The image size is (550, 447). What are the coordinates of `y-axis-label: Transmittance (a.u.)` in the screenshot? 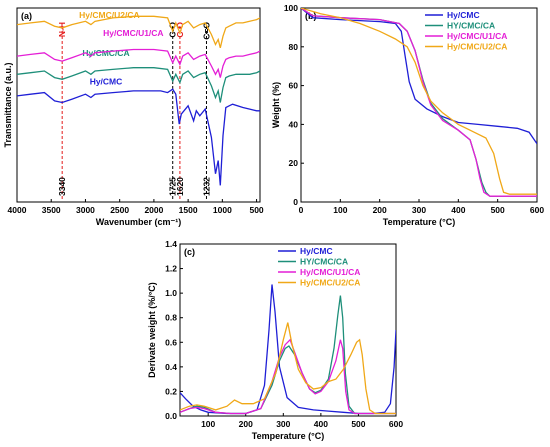 It's located at (8, 104).